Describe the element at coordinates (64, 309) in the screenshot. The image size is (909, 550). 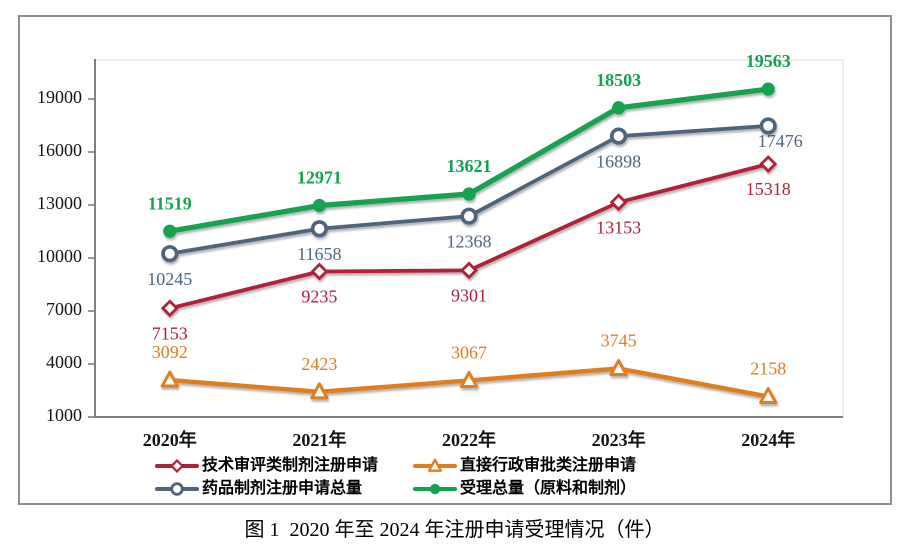
I see `y-axis-tick-label: 7000` at that location.